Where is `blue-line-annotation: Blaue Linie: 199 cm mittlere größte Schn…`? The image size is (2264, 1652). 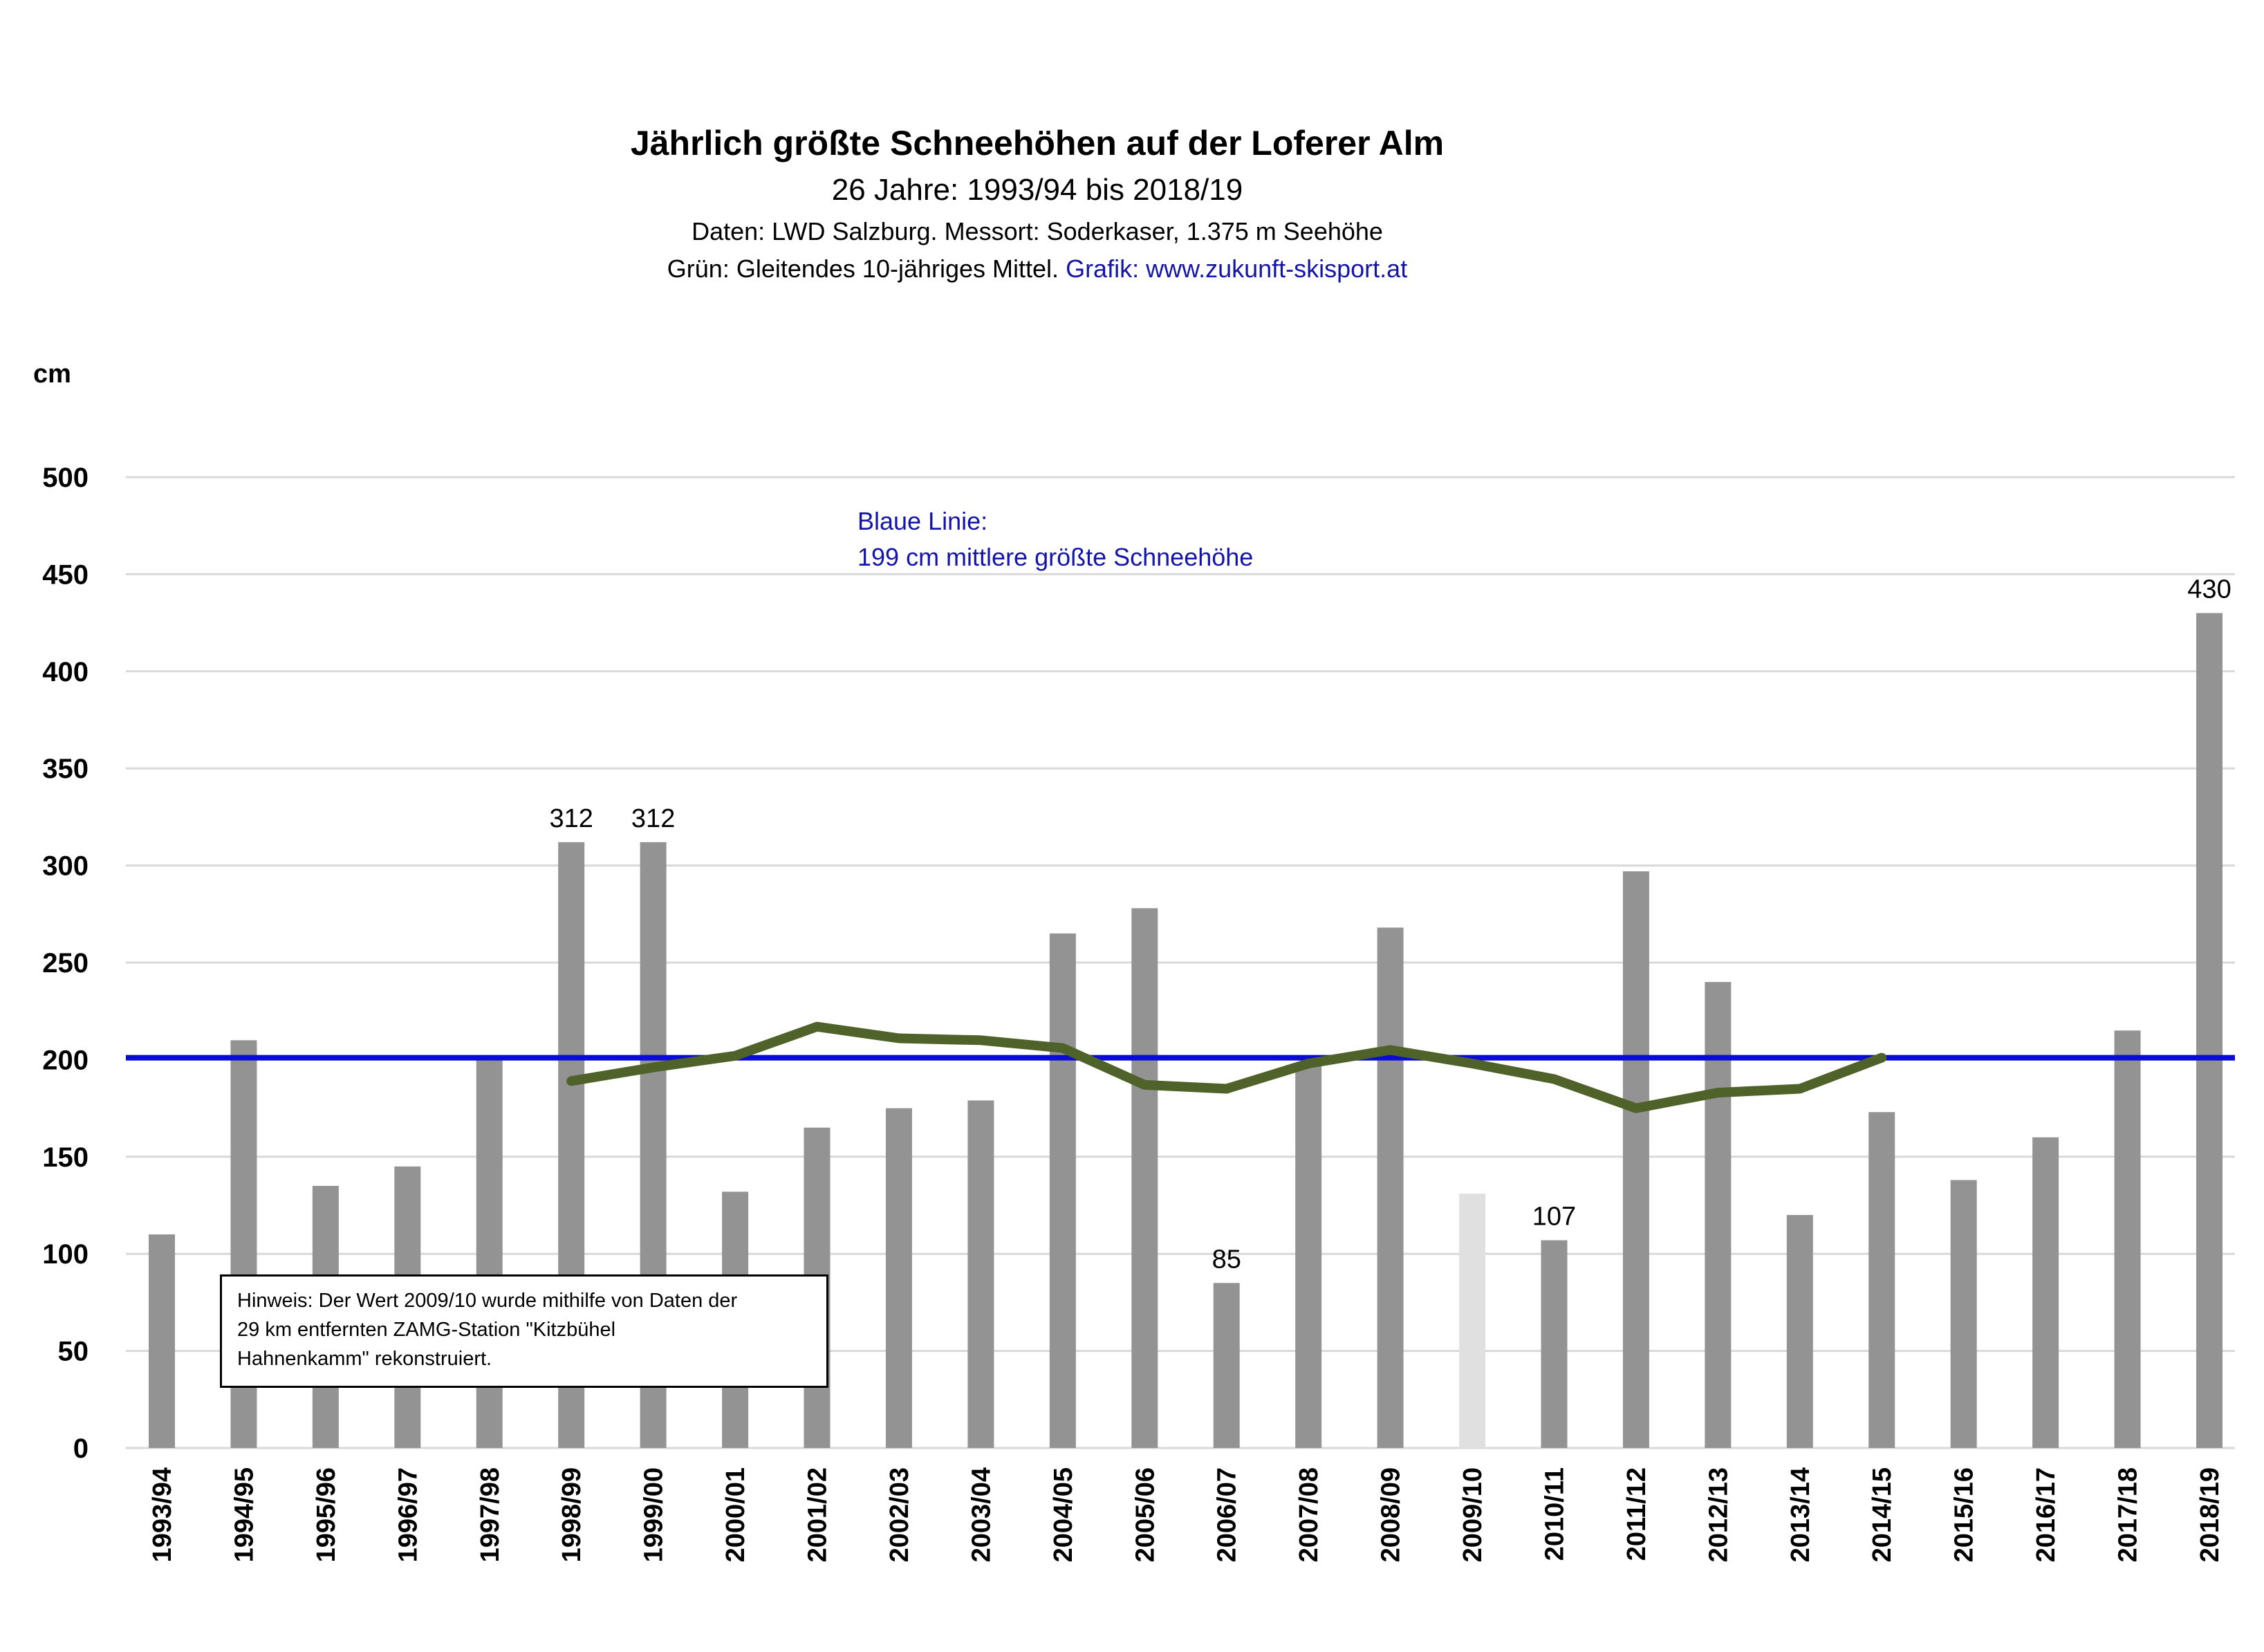 blue-line-annotation: Blaue Linie: 199 cm mittlere größte Schn… is located at coordinates (1055, 539).